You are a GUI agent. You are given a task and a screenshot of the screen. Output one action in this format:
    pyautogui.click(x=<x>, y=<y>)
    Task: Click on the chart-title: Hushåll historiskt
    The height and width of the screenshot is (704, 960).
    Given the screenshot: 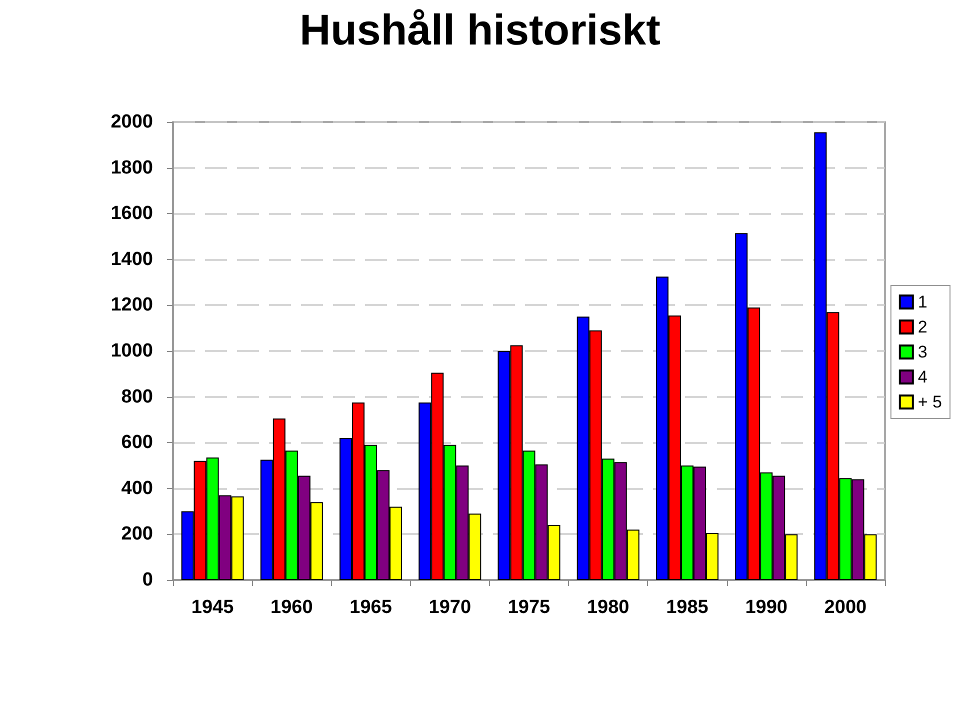 What is the action you would take?
    pyautogui.click(x=480, y=30)
    